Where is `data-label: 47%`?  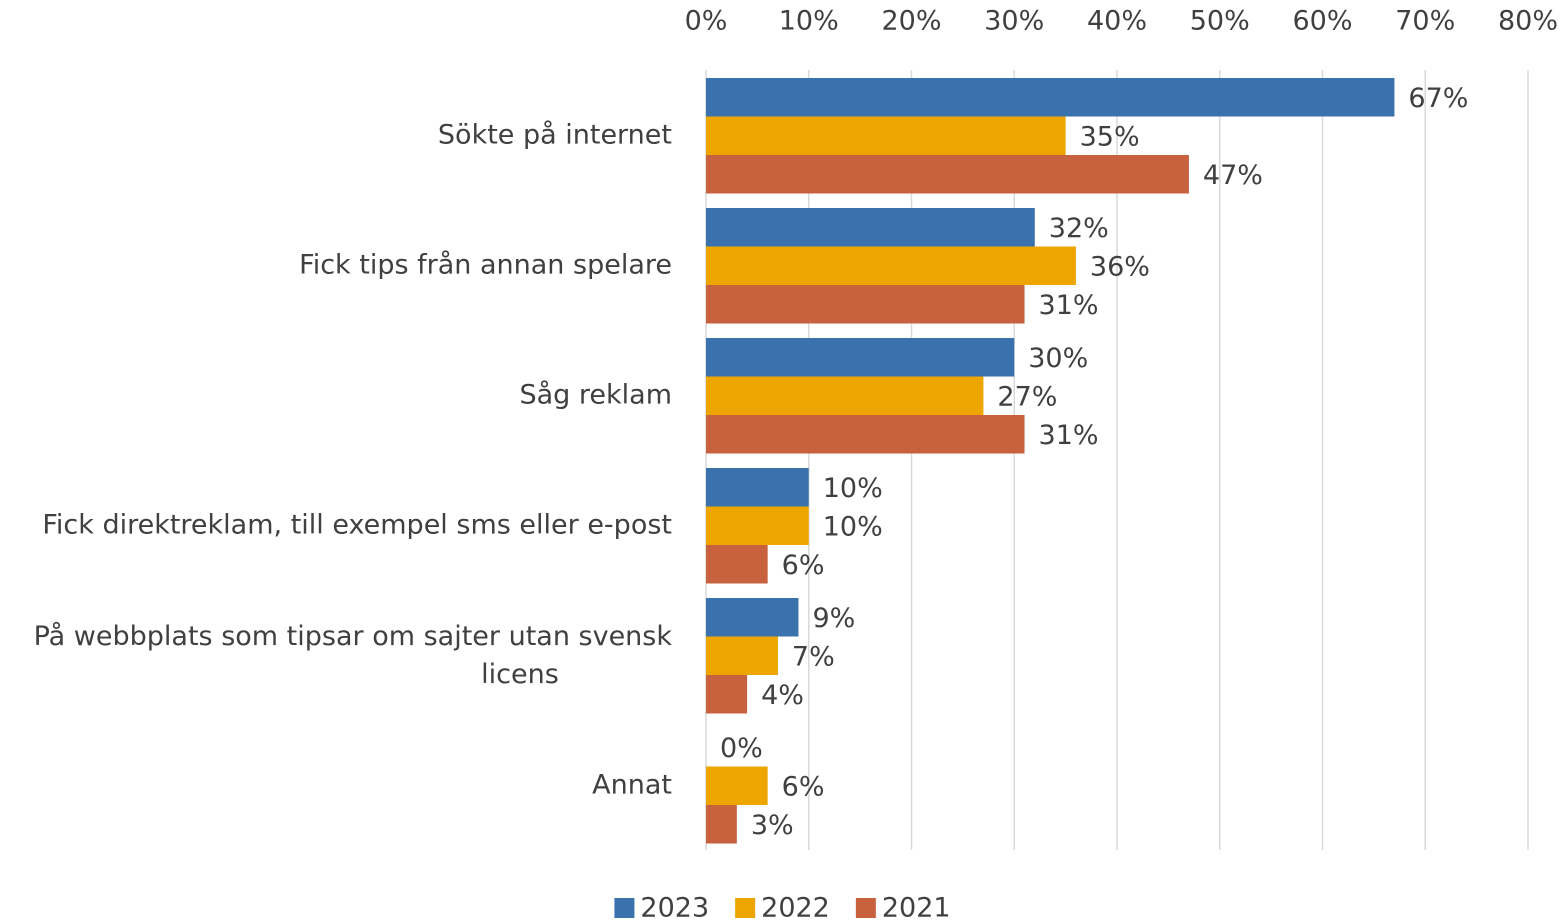 data-label: 47% is located at coordinates (1233, 175).